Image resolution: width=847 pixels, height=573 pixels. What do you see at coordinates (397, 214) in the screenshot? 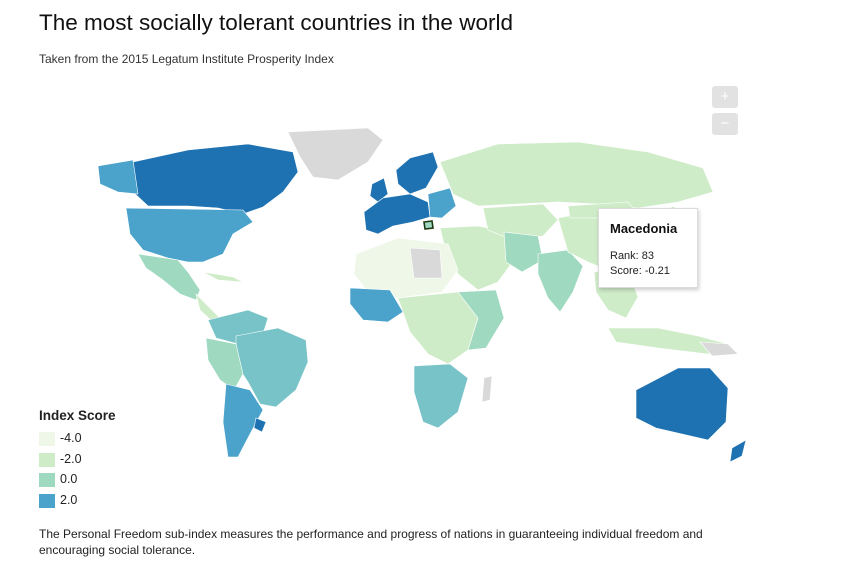
I see `region-western-europe` at bounding box center [397, 214].